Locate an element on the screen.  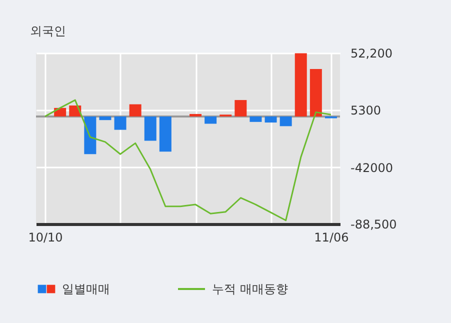
y-tick-label: 5300 is located at coordinates (366, 111).